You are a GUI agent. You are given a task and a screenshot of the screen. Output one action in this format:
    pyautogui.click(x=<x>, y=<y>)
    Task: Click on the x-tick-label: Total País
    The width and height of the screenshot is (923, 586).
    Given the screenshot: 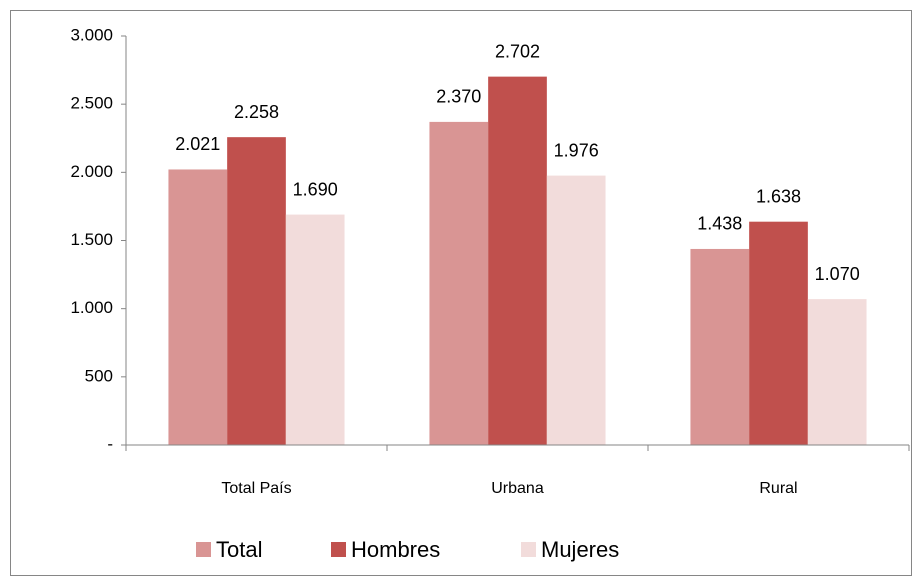 What is the action you would take?
    pyautogui.click(x=256, y=488)
    